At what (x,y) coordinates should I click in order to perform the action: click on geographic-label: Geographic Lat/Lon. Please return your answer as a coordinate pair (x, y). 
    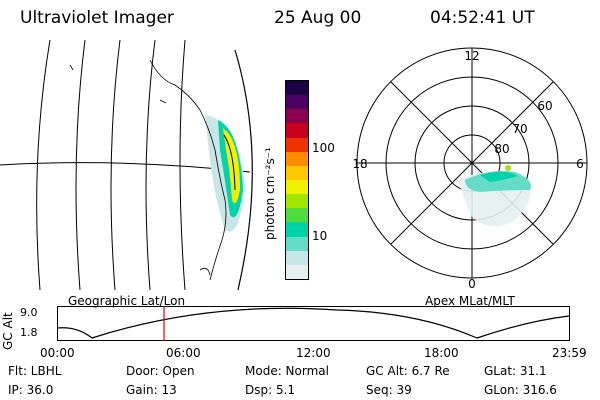
    Looking at the image, I should click on (127, 301).